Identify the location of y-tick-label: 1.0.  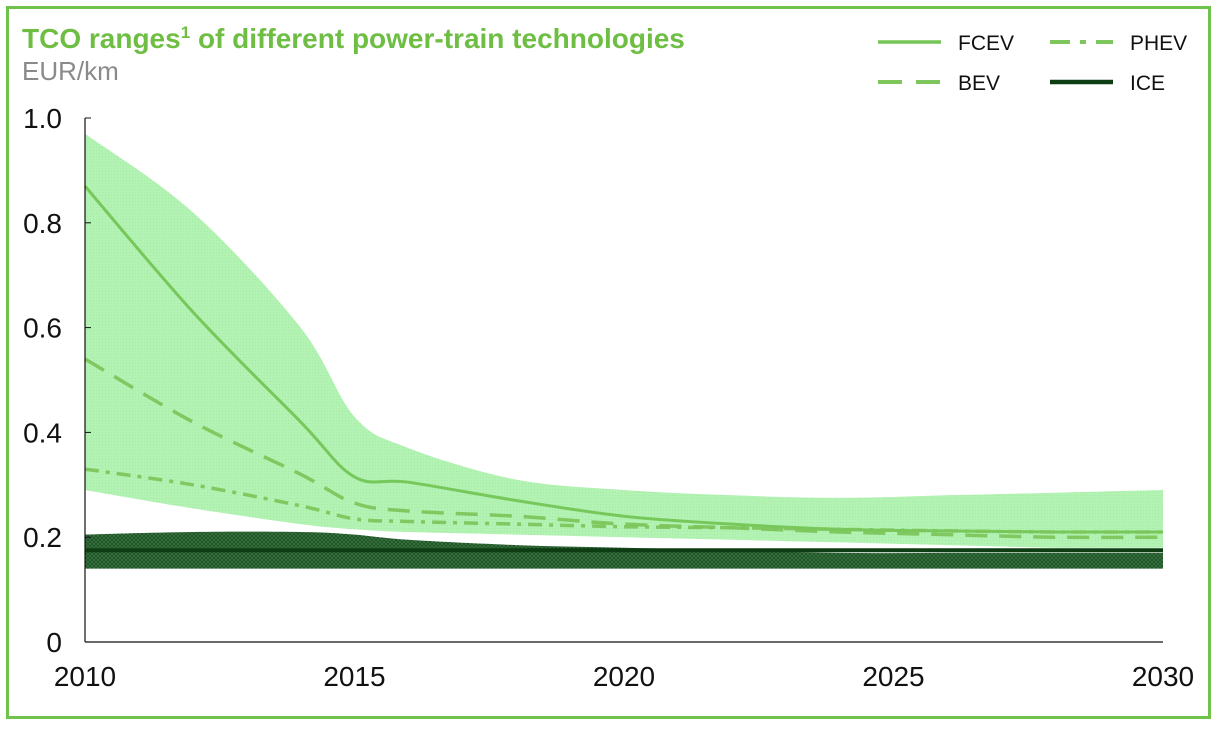
(42, 118).